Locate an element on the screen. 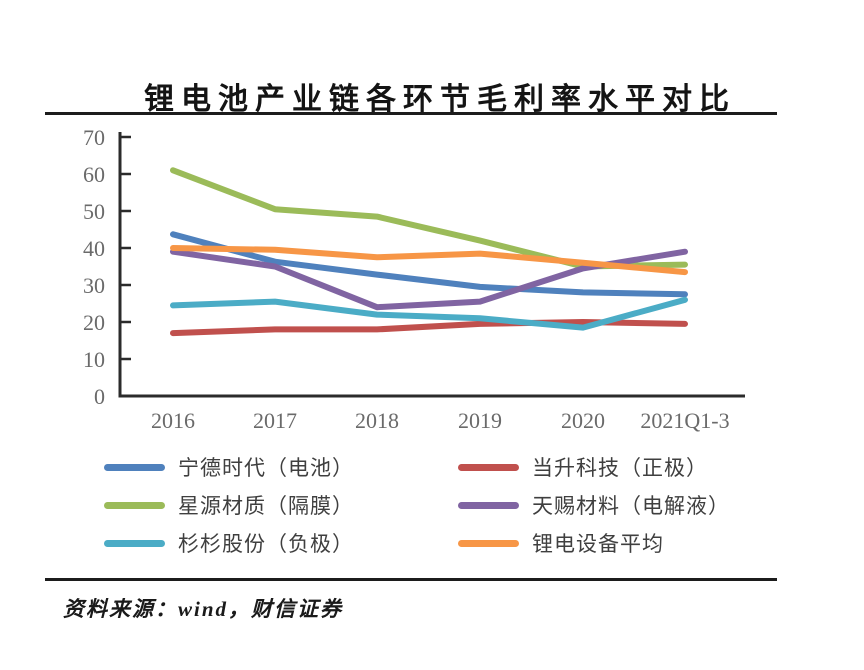 This screenshot has width=864, height=670. y-axis-tick-label: 0 is located at coordinates (99, 396).